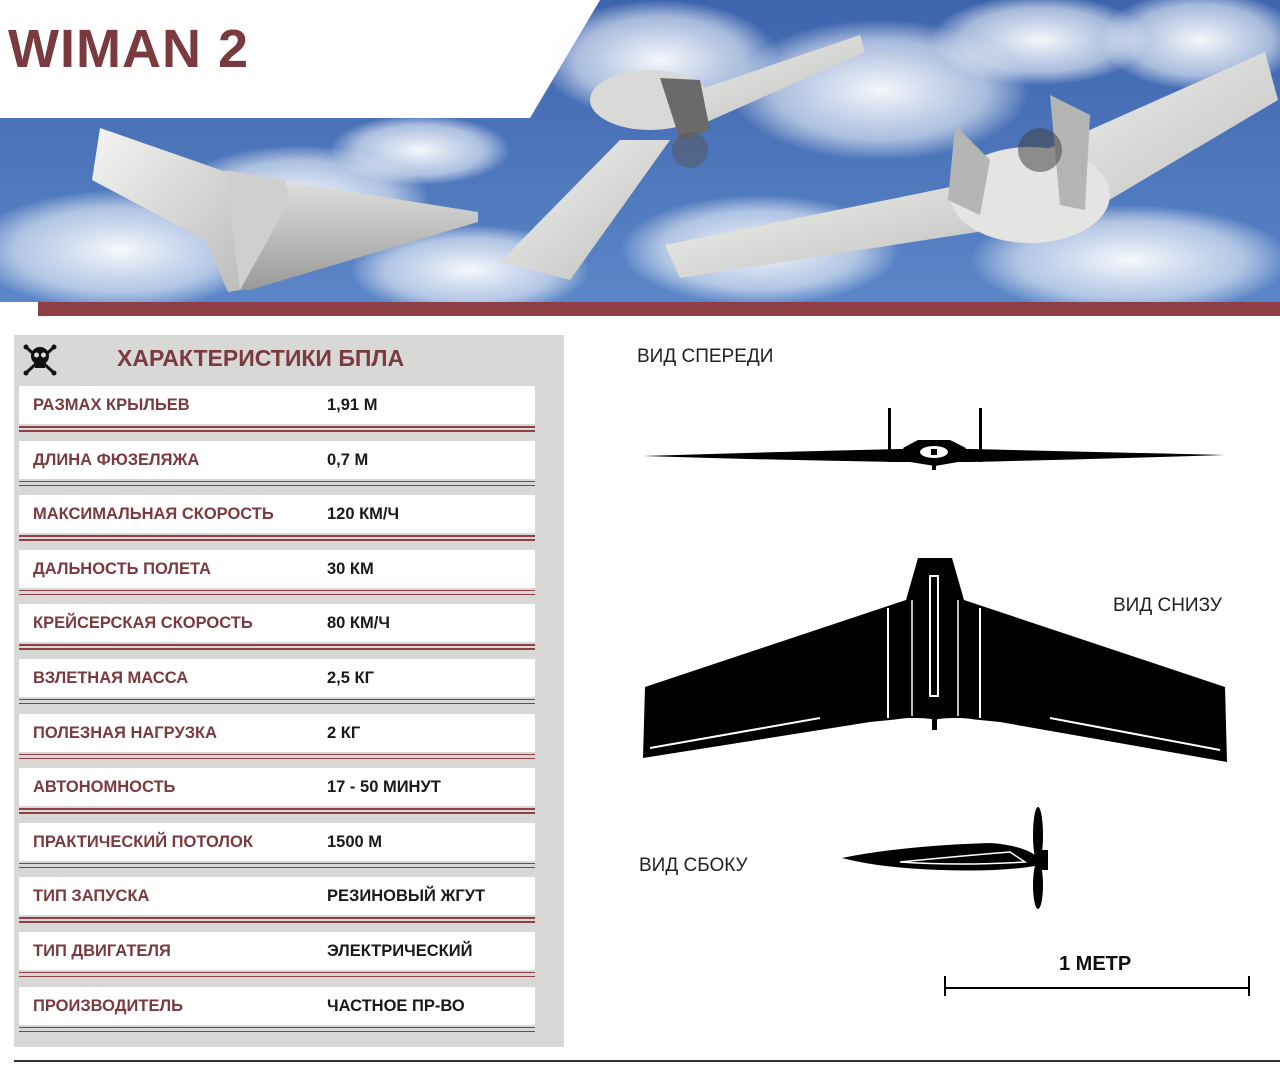  What do you see at coordinates (352, 405) in the screenshot?
I see `spec-value: 1,91 М` at bounding box center [352, 405].